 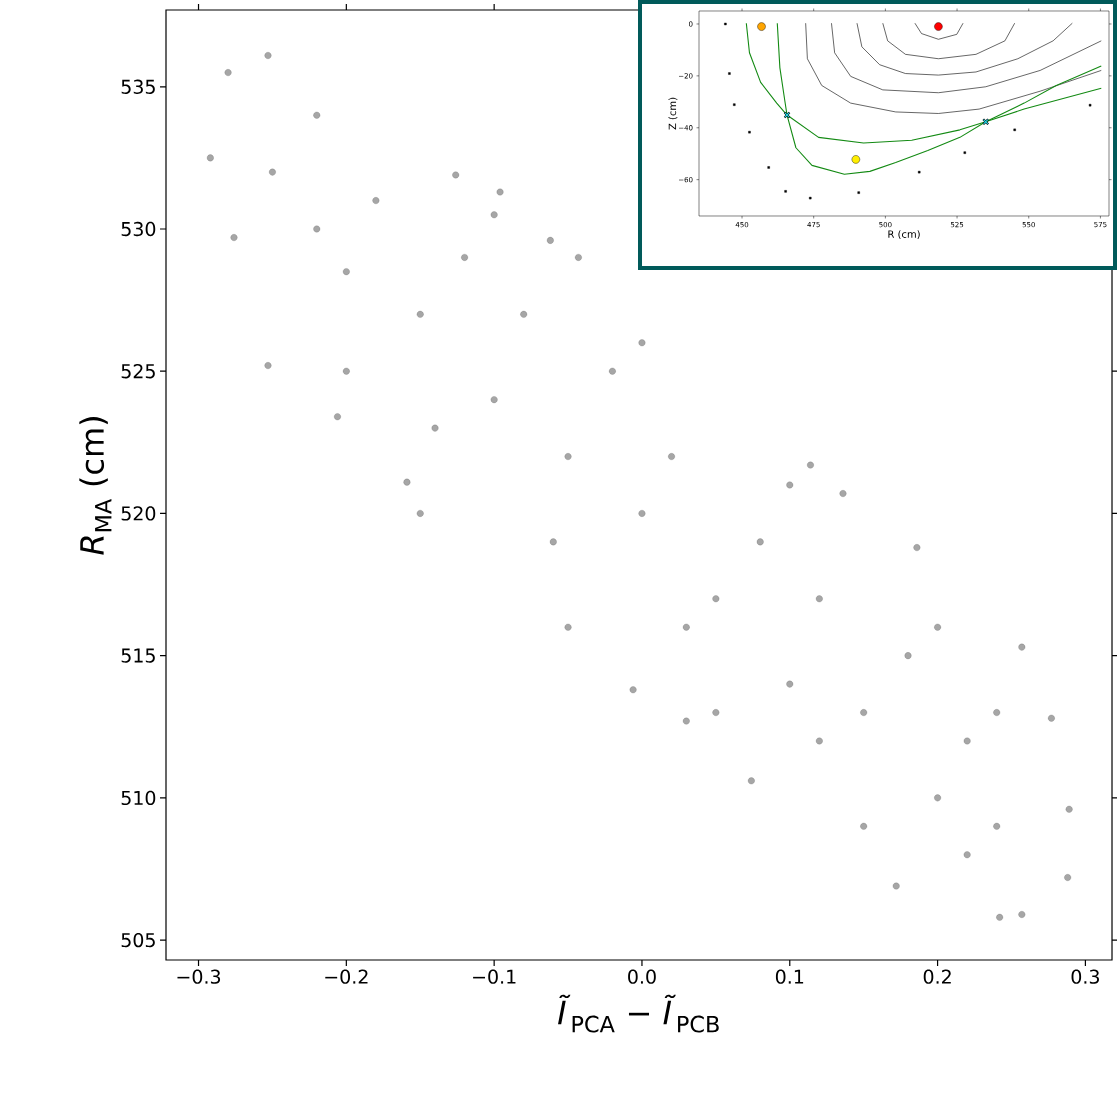 What do you see at coordinates (937, 976) in the screenshot?
I see `x-tick-label: 0.2` at bounding box center [937, 976].